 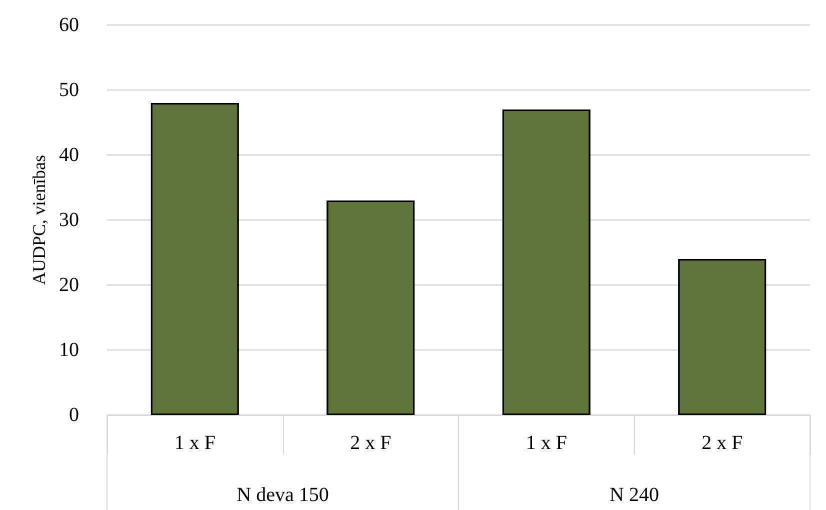 What do you see at coordinates (39, 220) in the screenshot?
I see `y-axis-title: AUDPC, vienības` at bounding box center [39, 220].